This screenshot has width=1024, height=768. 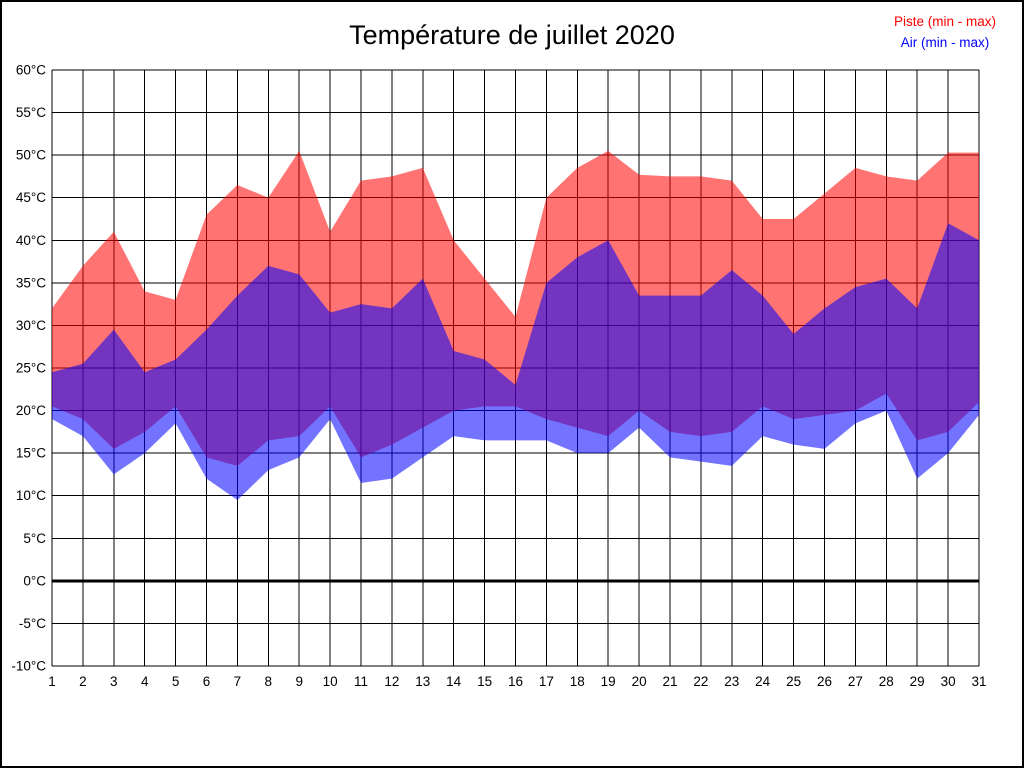 What do you see at coordinates (944, 21) in the screenshot?
I see `legend-piste-label: Piste (min - max)` at bounding box center [944, 21].